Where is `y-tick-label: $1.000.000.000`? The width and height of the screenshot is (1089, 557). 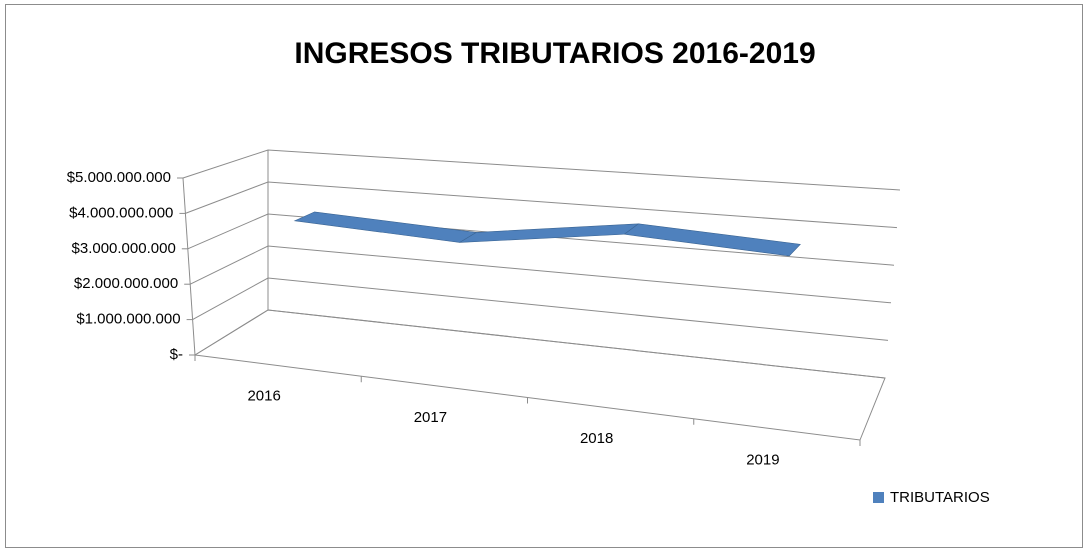 y-tick-label: $1.000.000.000 is located at coordinates (128, 319).